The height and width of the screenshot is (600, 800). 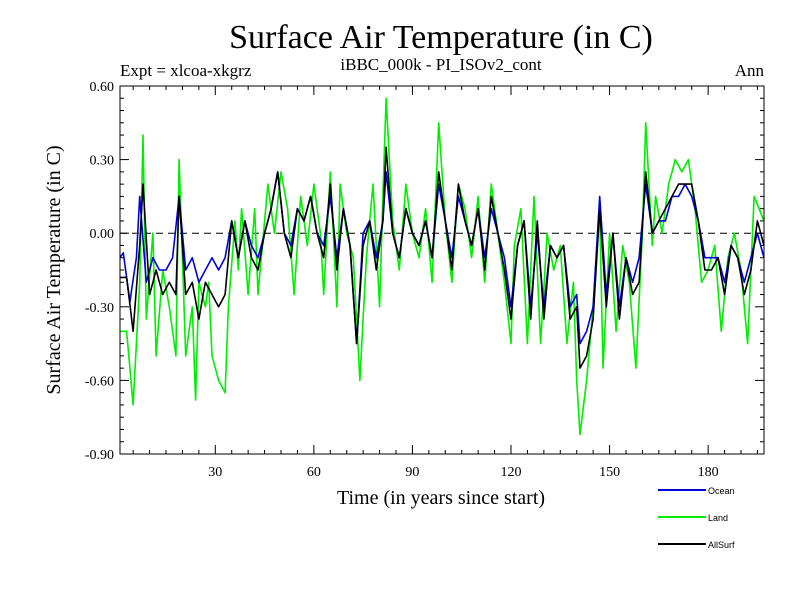 What do you see at coordinates (99, 308) in the screenshot?
I see `y-tick-label: -0.30` at bounding box center [99, 308].